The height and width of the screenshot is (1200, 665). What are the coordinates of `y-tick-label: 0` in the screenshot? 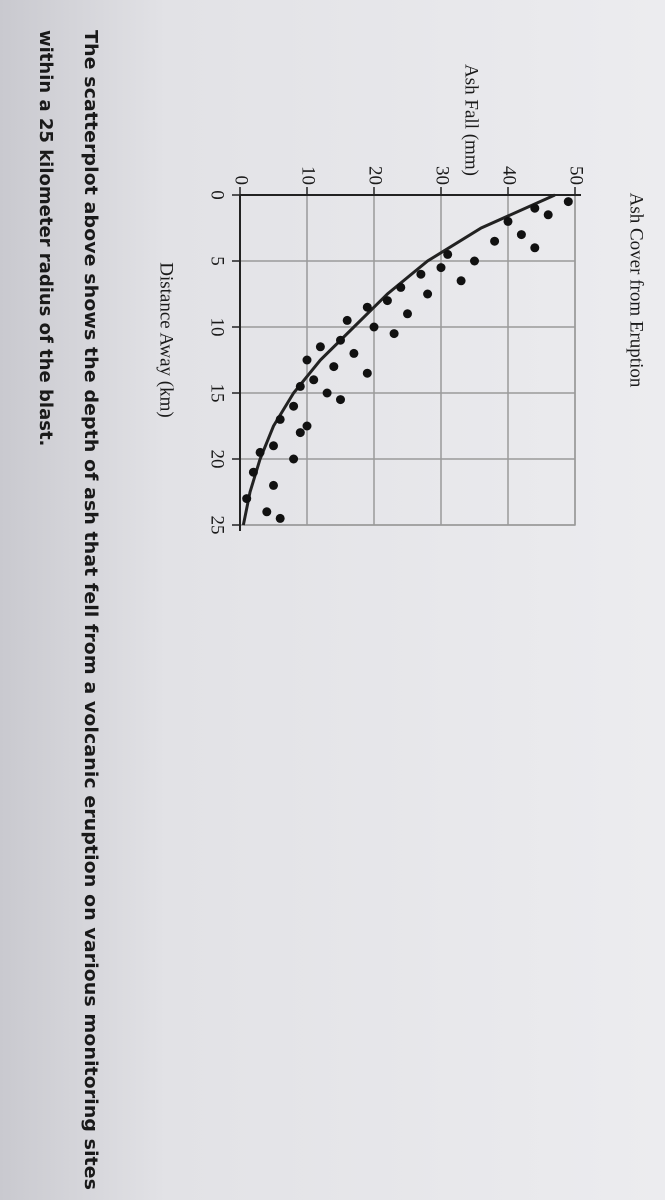 It's located at (241, 181).